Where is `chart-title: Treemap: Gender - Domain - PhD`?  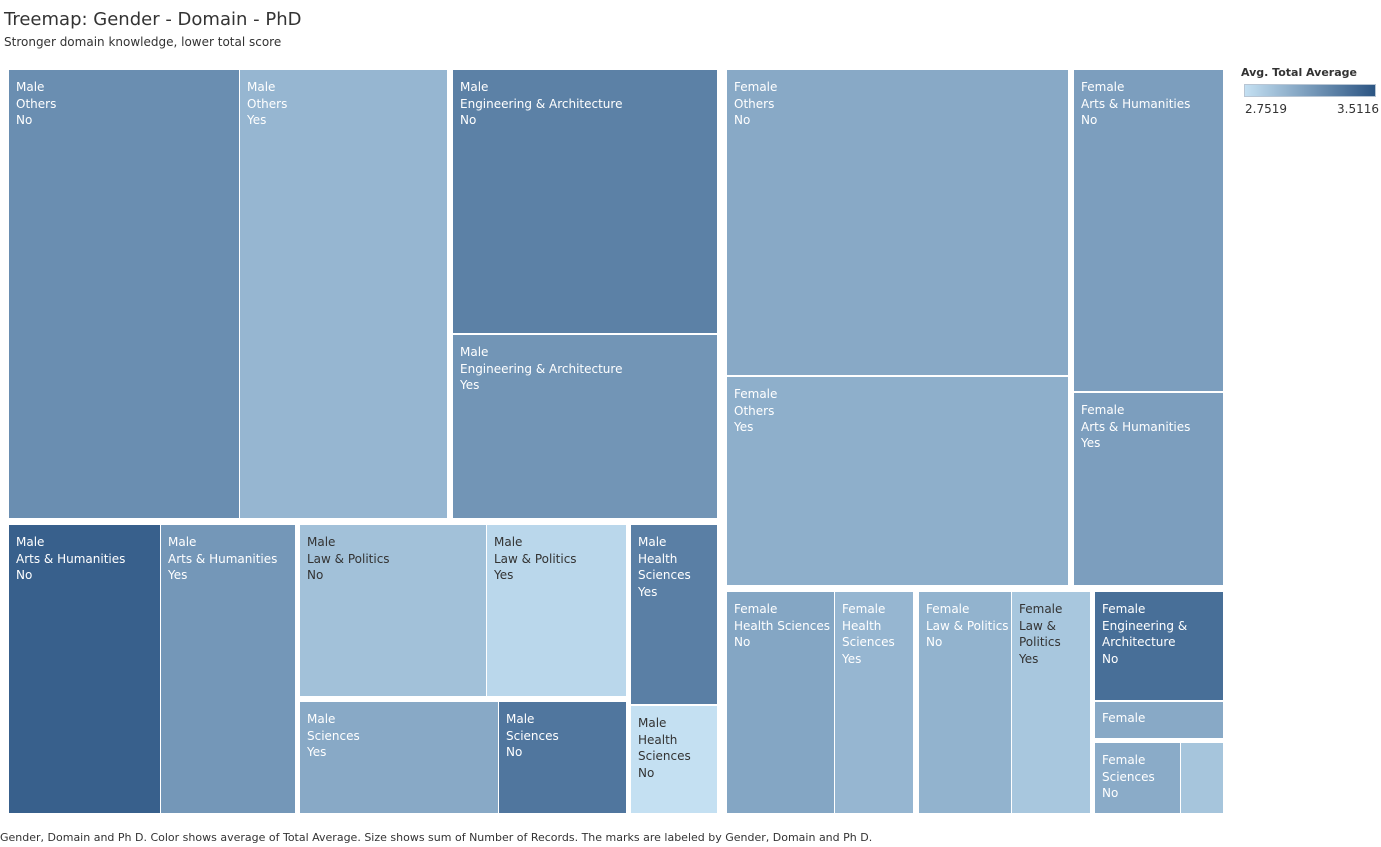 chart-title: Treemap: Gender - Domain - PhD is located at coordinates (153, 19).